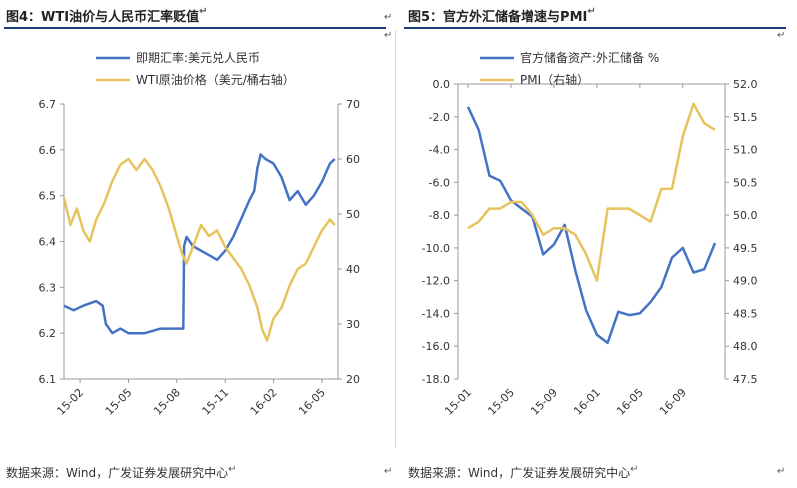 The width and height of the screenshot is (797, 488). What do you see at coordinates (745, 215) in the screenshot?
I see `right-tick-label: 50.0` at bounding box center [745, 215].